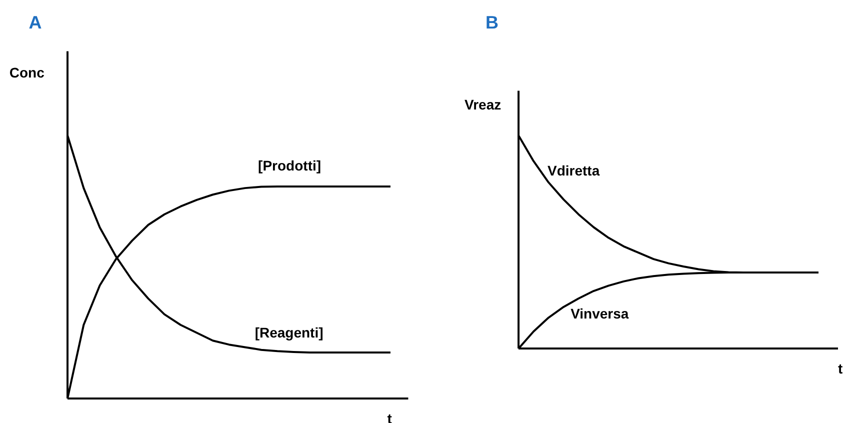 The height and width of the screenshot is (423, 860). I want to click on series-label: Vinversa, so click(599, 314).